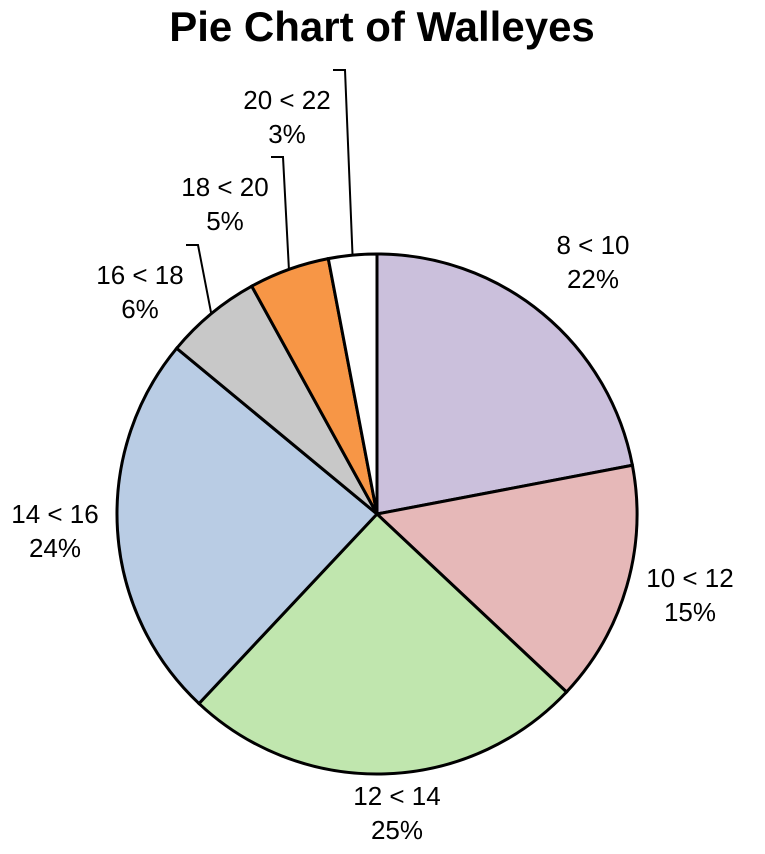  What do you see at coordinates (140, 309) in the screenshot?
I see `slice-percent: 6%` at bounding box center [140, 309].